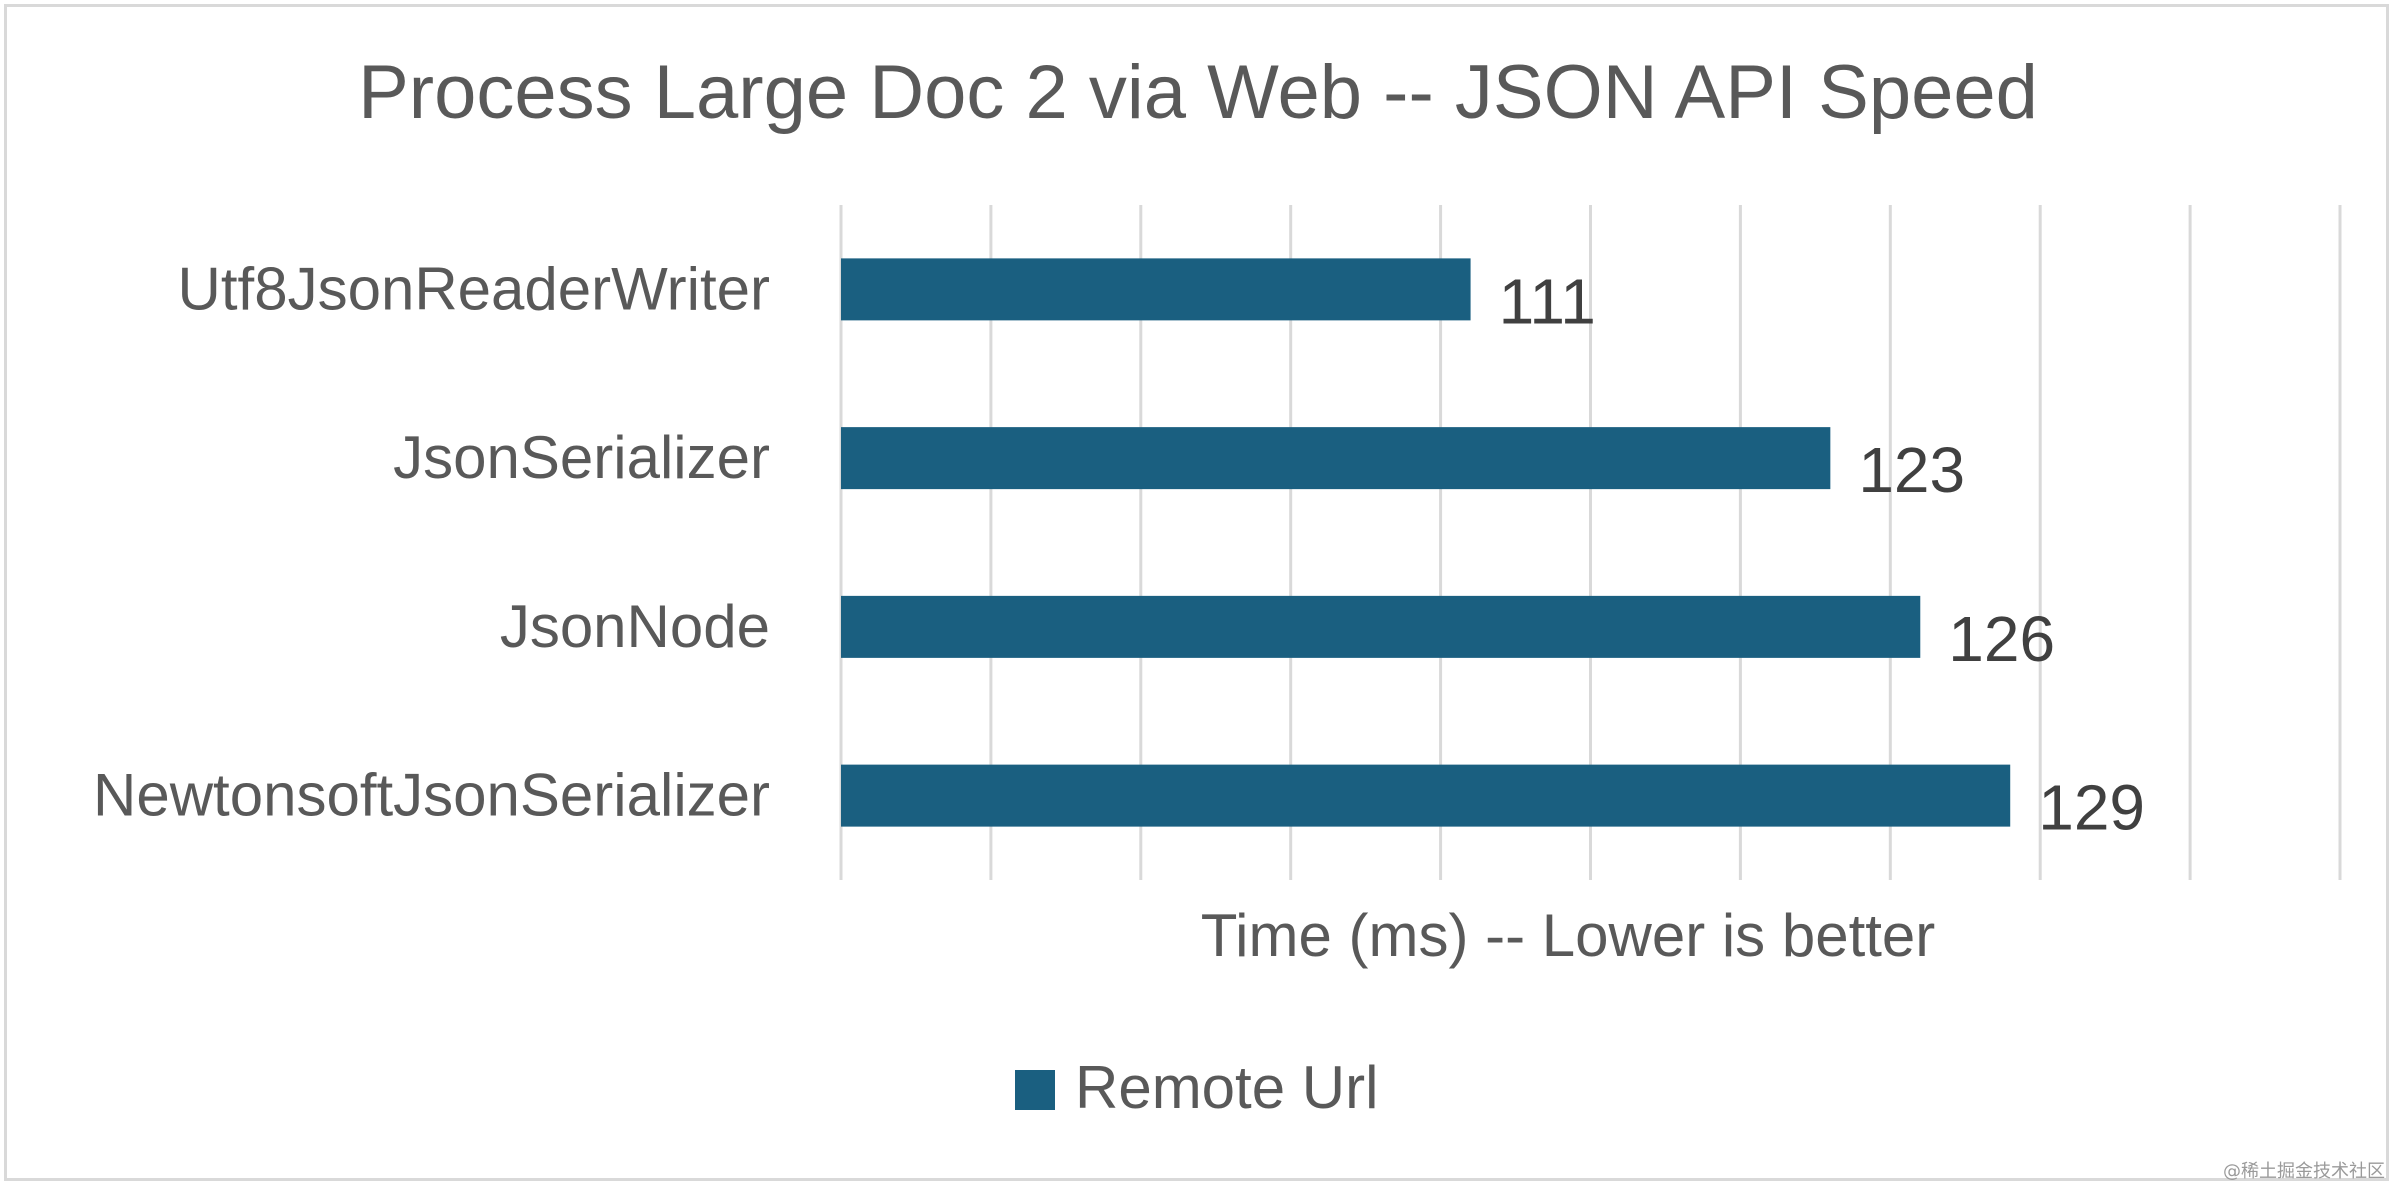 The height and width of the screenshot is (1187, 2397). What do you see at coordinates (1035, 1090) in the screenshot?
I see `legend-swatch` at bounding box center [1035, 1090].